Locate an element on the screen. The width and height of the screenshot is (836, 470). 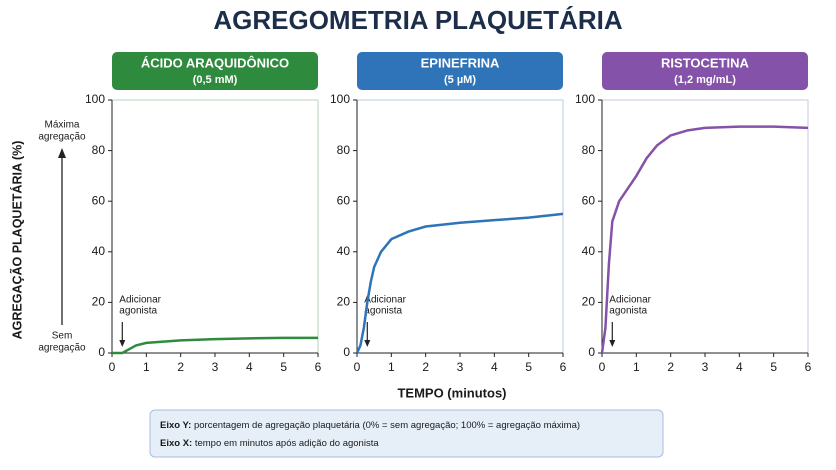
y-annotation: Sem is located at coordinates (62, 336).